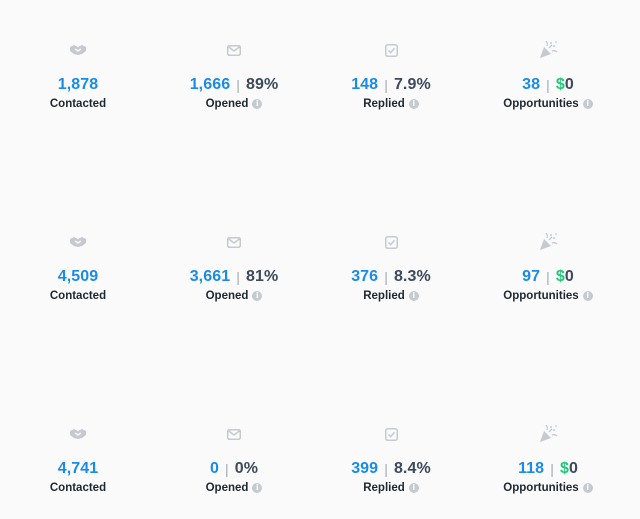  What do you see at coordinates (548, 267) in the screenshot?
I see `stat-opportunities: 97 | $0 Opportunities i` at bounding box center [548, 267].